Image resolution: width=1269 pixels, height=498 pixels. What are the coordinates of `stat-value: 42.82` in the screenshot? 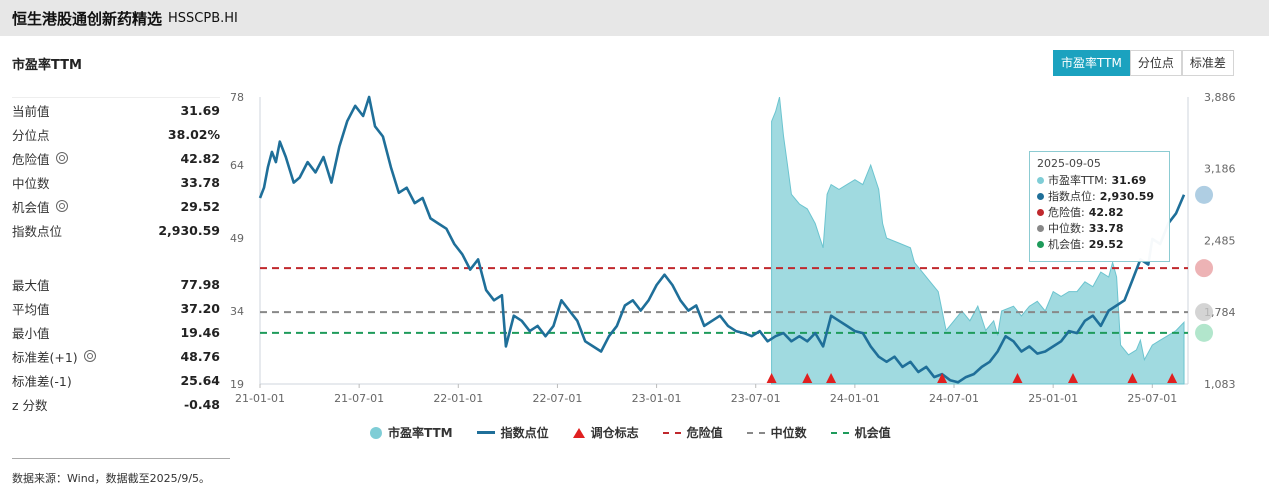 It's located at (200, 158).